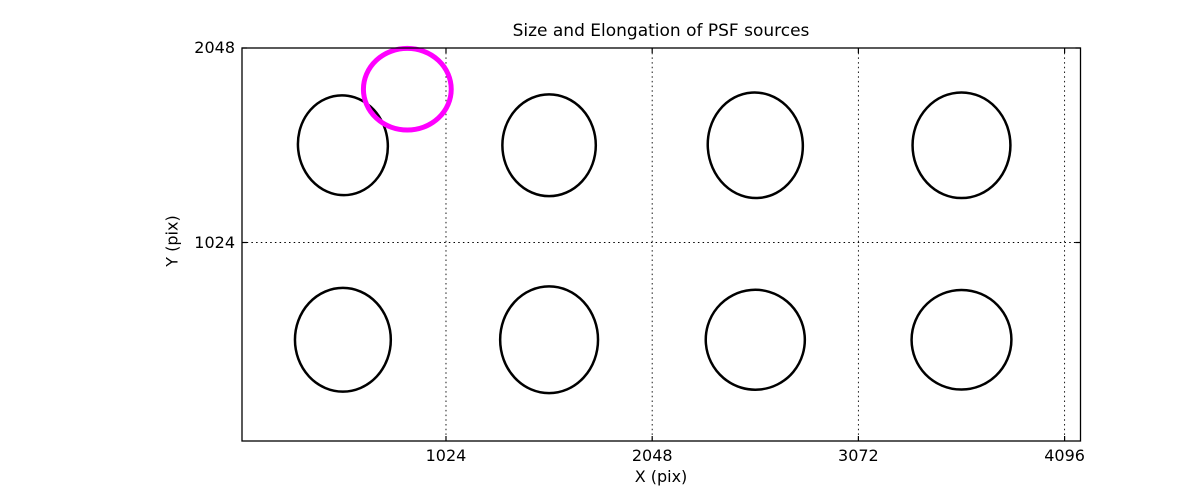 The width and height of the screenshot is (1200, 490). I want to click on chart-title: Size and Elongation of PSF sources, so click(661, 31).